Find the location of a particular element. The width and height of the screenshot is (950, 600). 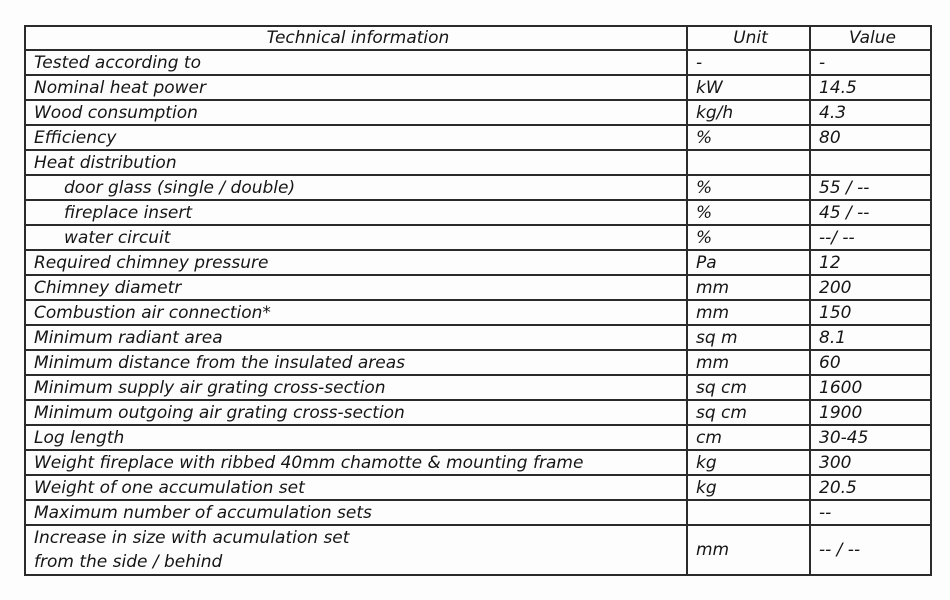

header-row: Technical information Unit Value is located at coordinates (478, 38).